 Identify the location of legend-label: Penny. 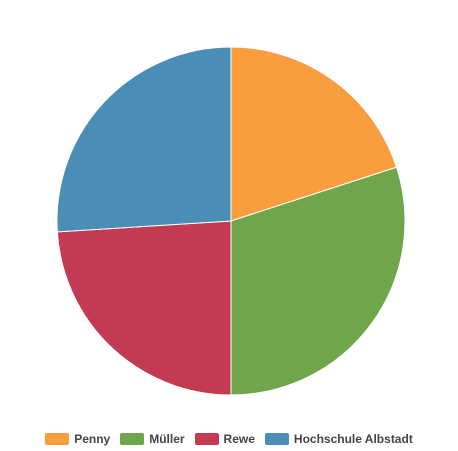
(92, 439).